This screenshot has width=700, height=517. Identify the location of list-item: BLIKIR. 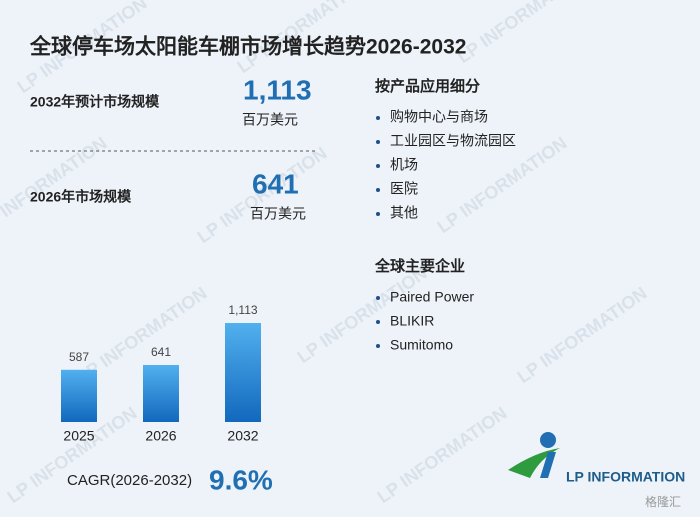
(412, 321).